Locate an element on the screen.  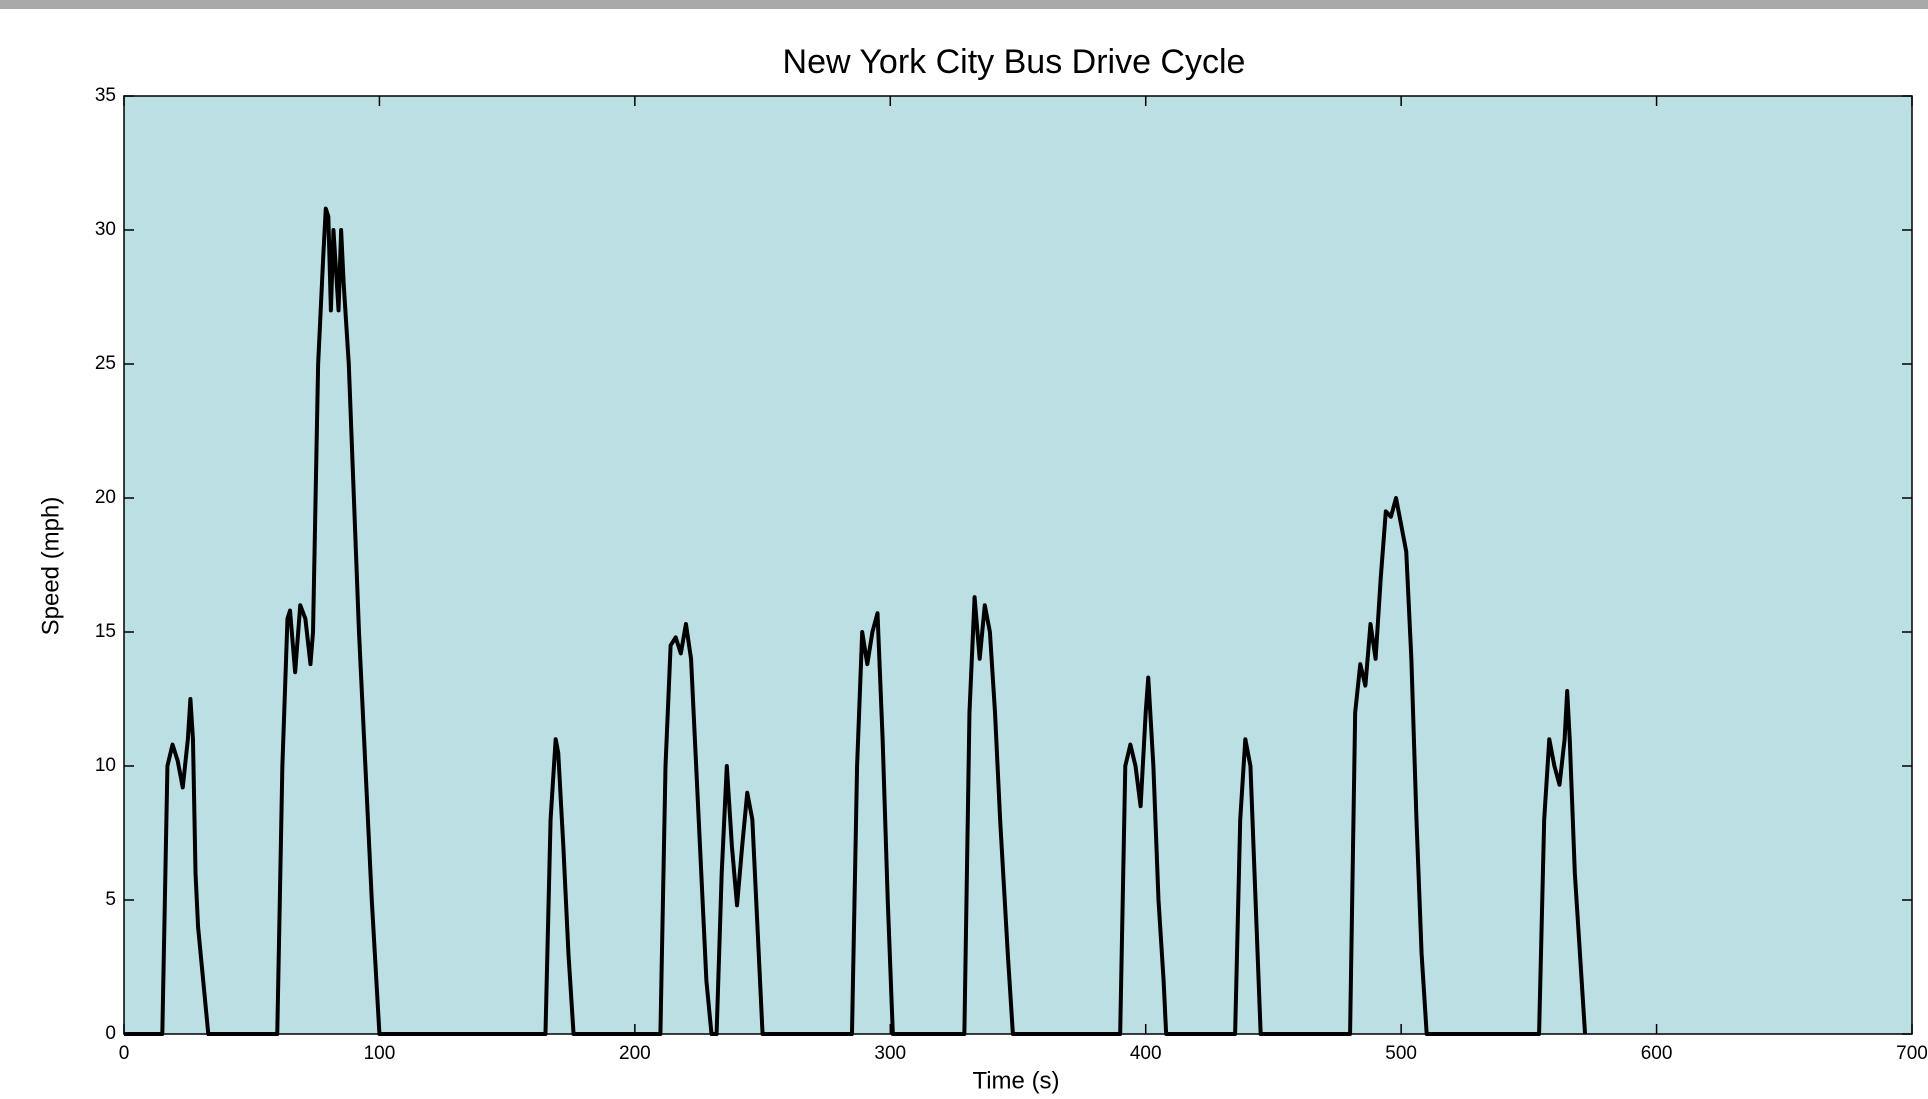
y-tick-label: 10 is located at coordinates (105, 765).